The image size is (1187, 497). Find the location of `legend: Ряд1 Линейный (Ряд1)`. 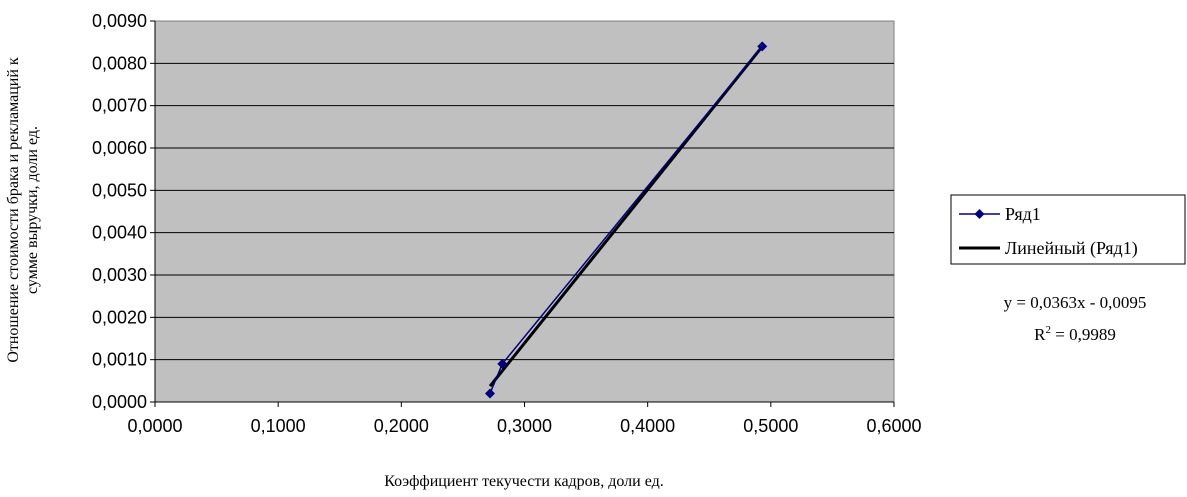

legend: Ряд1 Линейный (Ряд1) is located at coordinates (1068, 229).